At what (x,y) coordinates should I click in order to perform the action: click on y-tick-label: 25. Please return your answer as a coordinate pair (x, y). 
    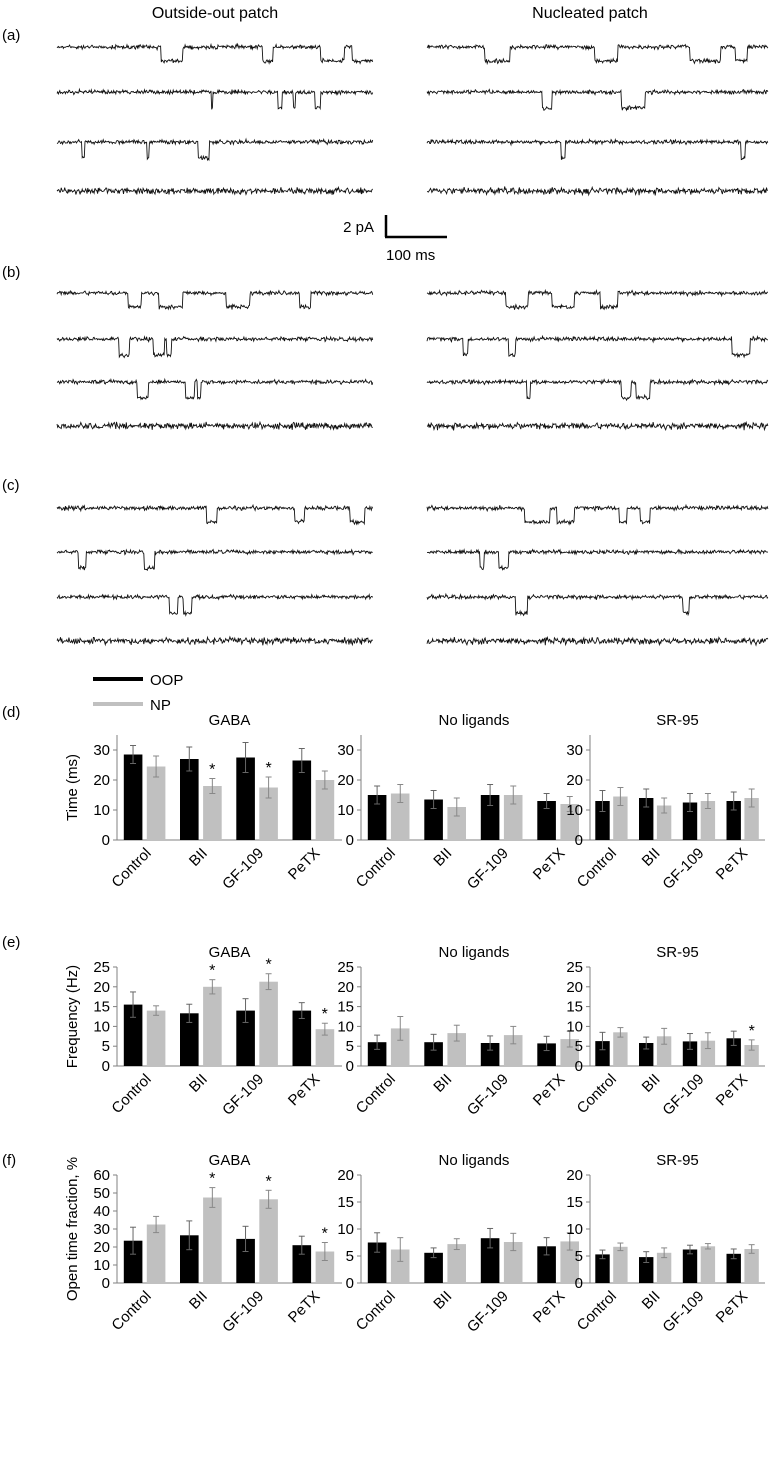
    Looking at the image, I should click on (101, 967).